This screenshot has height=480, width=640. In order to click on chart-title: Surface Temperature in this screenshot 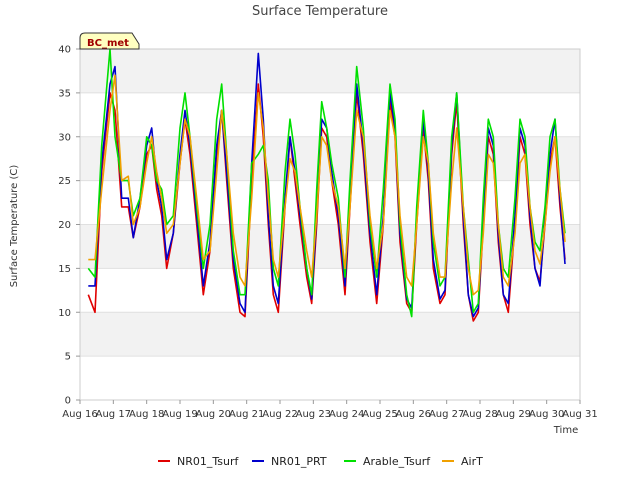, I will do `click(320, 11)`.